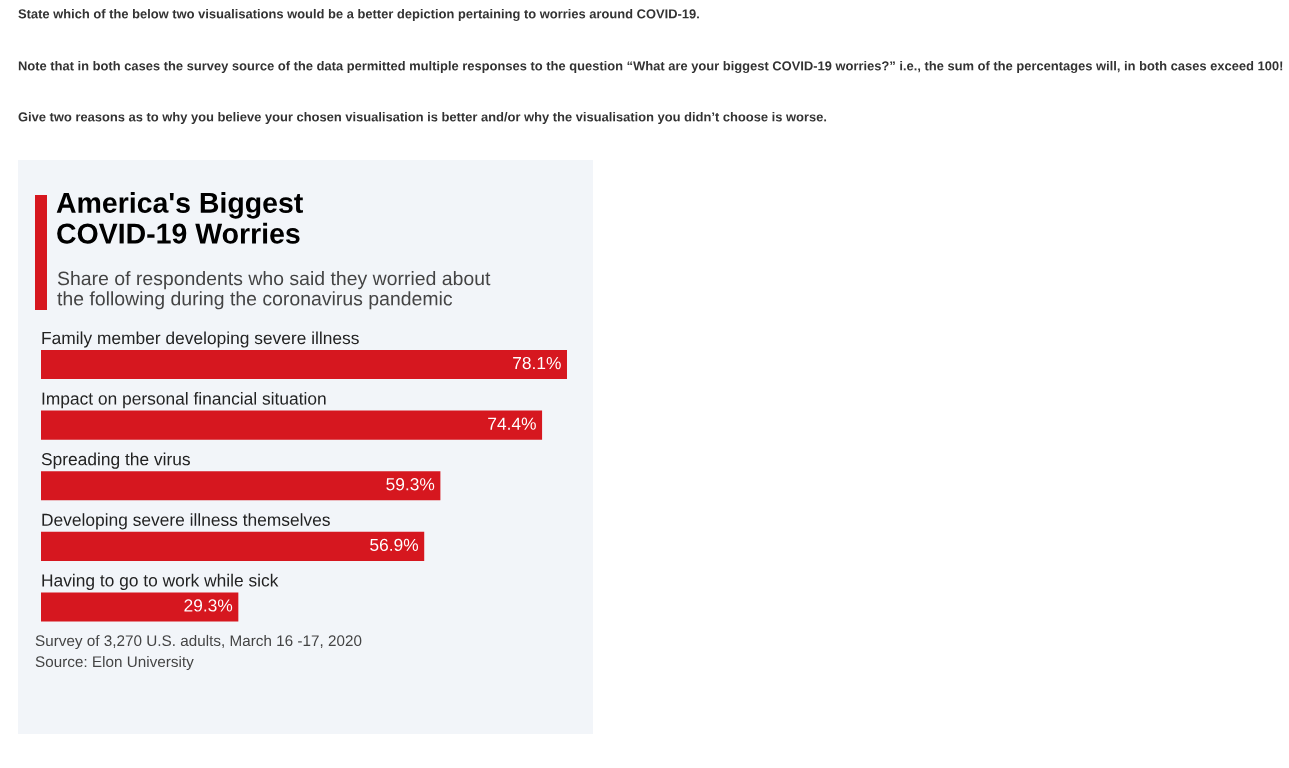 The width and height of the screenshot is (1289, 768). Describe the element at coordinates (186, 521) in the screenshot. I see `y-tick-label: Developing severe illness themselves` at that location.